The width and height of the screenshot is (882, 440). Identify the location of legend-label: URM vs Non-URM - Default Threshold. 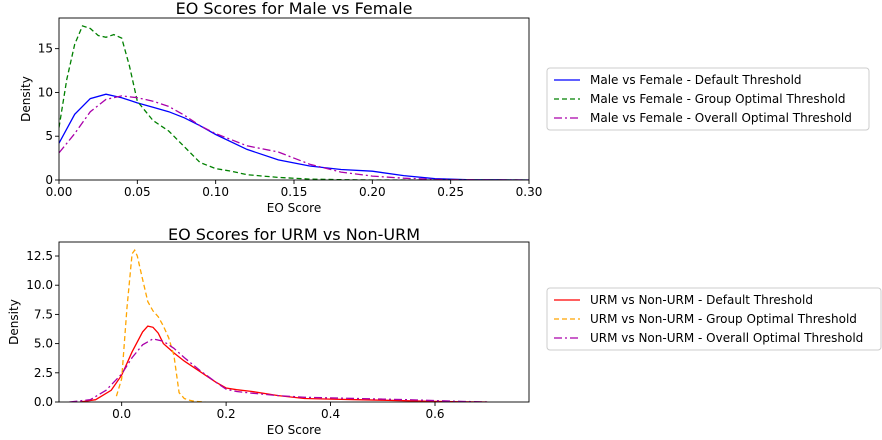
(701, 300).